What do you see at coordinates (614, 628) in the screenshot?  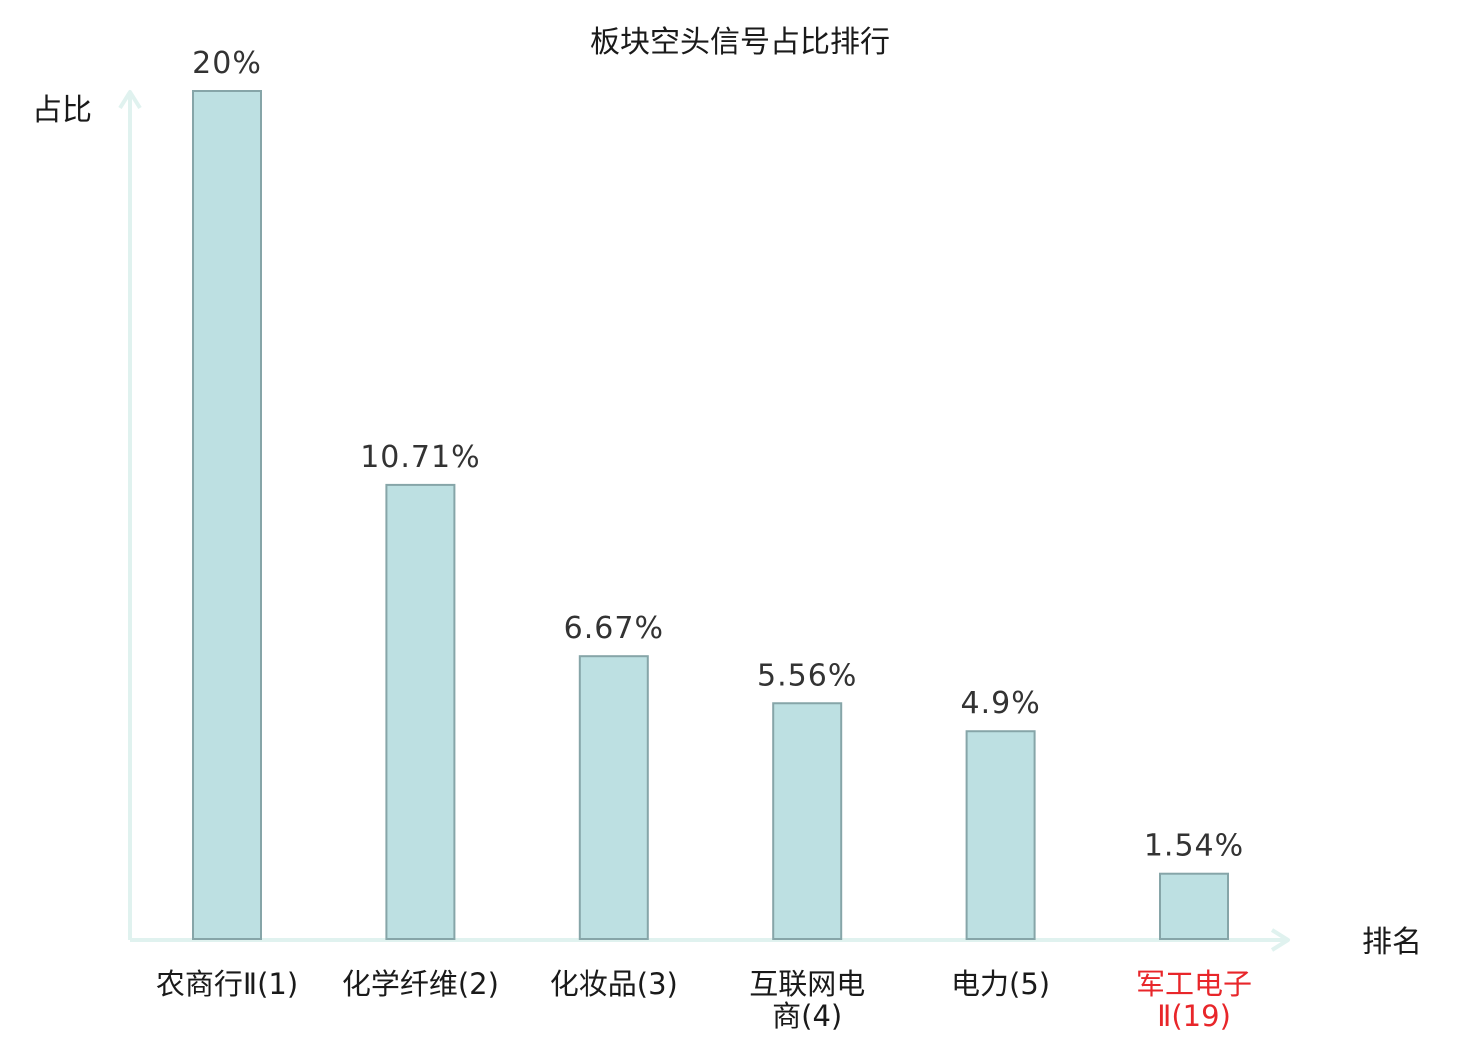 I see `value-label-3: 6.67%` at bounding box center [614, 628].